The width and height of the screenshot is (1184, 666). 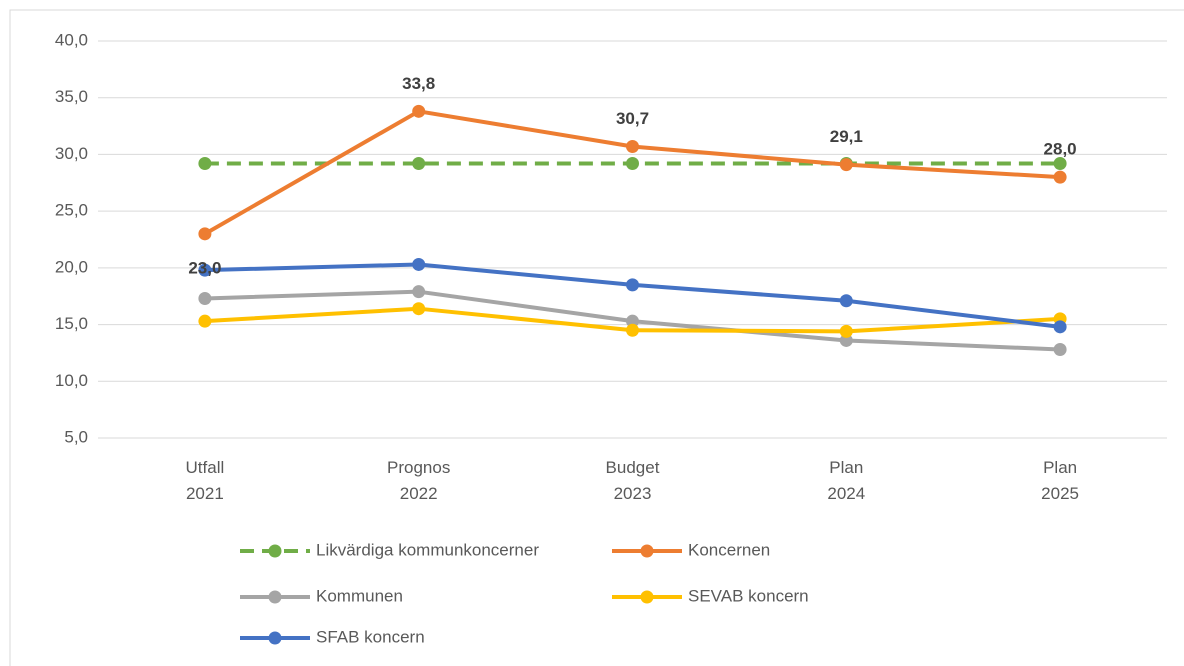 I want to click on legend-label: Koncernen, so click(x=729, y=549).